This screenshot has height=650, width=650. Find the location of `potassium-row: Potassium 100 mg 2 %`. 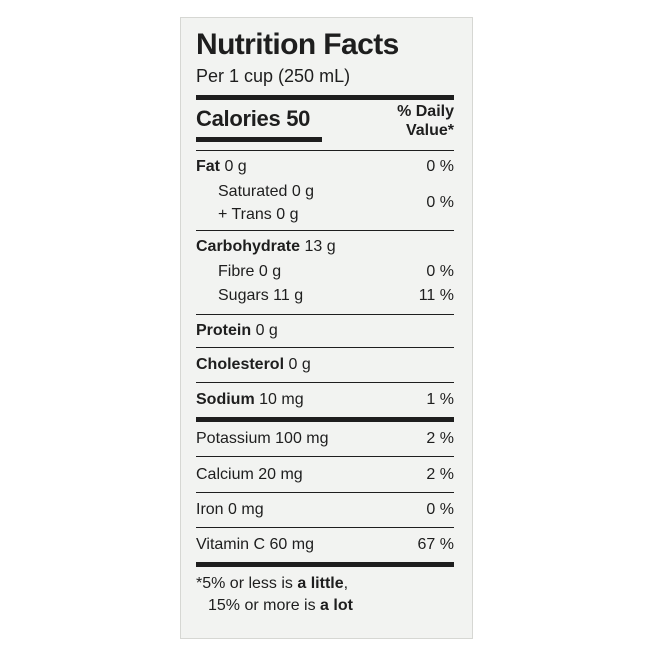

potassium-row: Potassium 100 mg 2 % is located at coordinates (325, 439).